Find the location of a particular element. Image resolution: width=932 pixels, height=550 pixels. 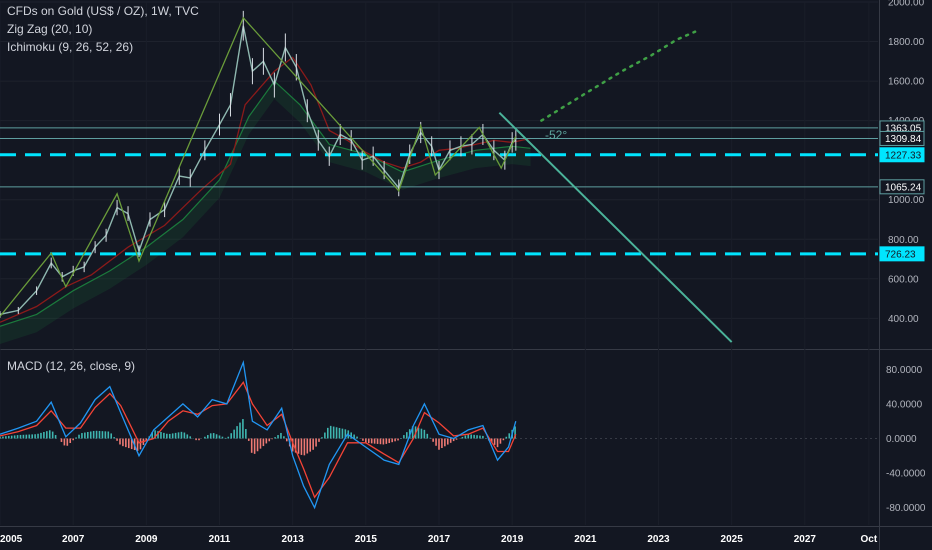

price-tag-label: 1309.84 is located at coordinates (903, 139).